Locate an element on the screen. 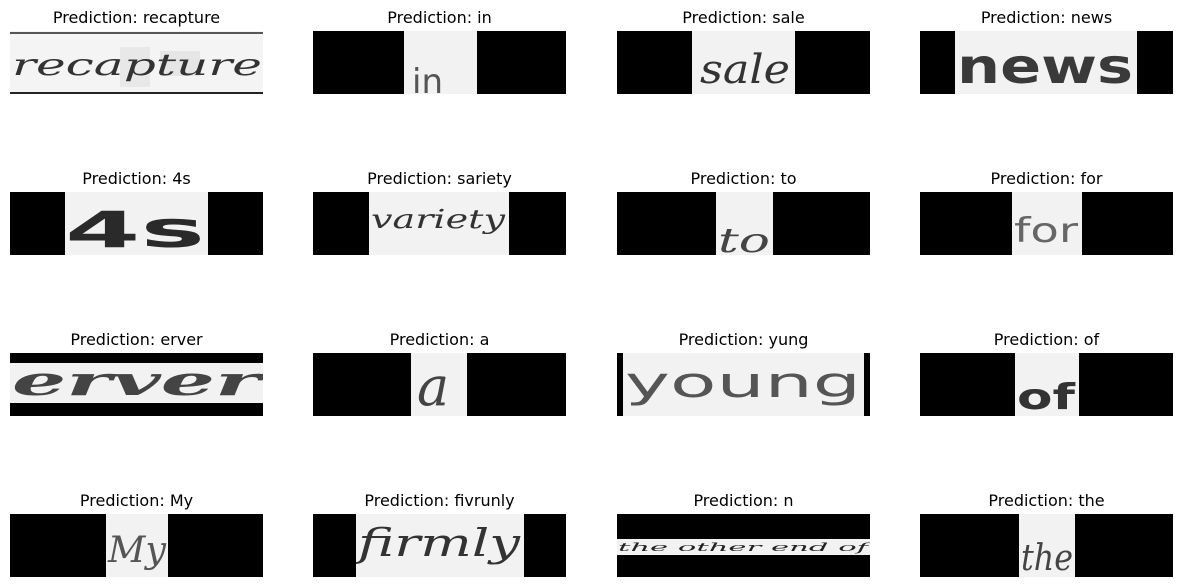 The width and height of the screenshot is (1182, 587). handwriting-text: My is located at coordinates (137, 550).